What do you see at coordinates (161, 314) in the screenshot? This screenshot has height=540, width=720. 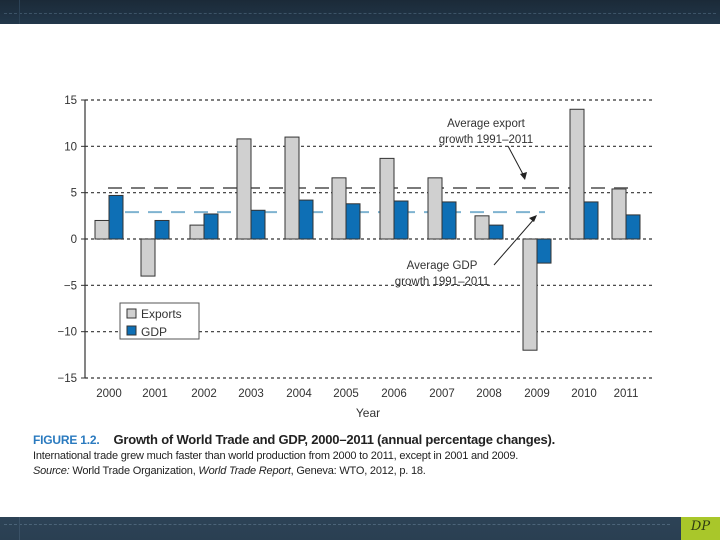 I see `legend-label-exports: Exports` at bounding box center [161, 314].